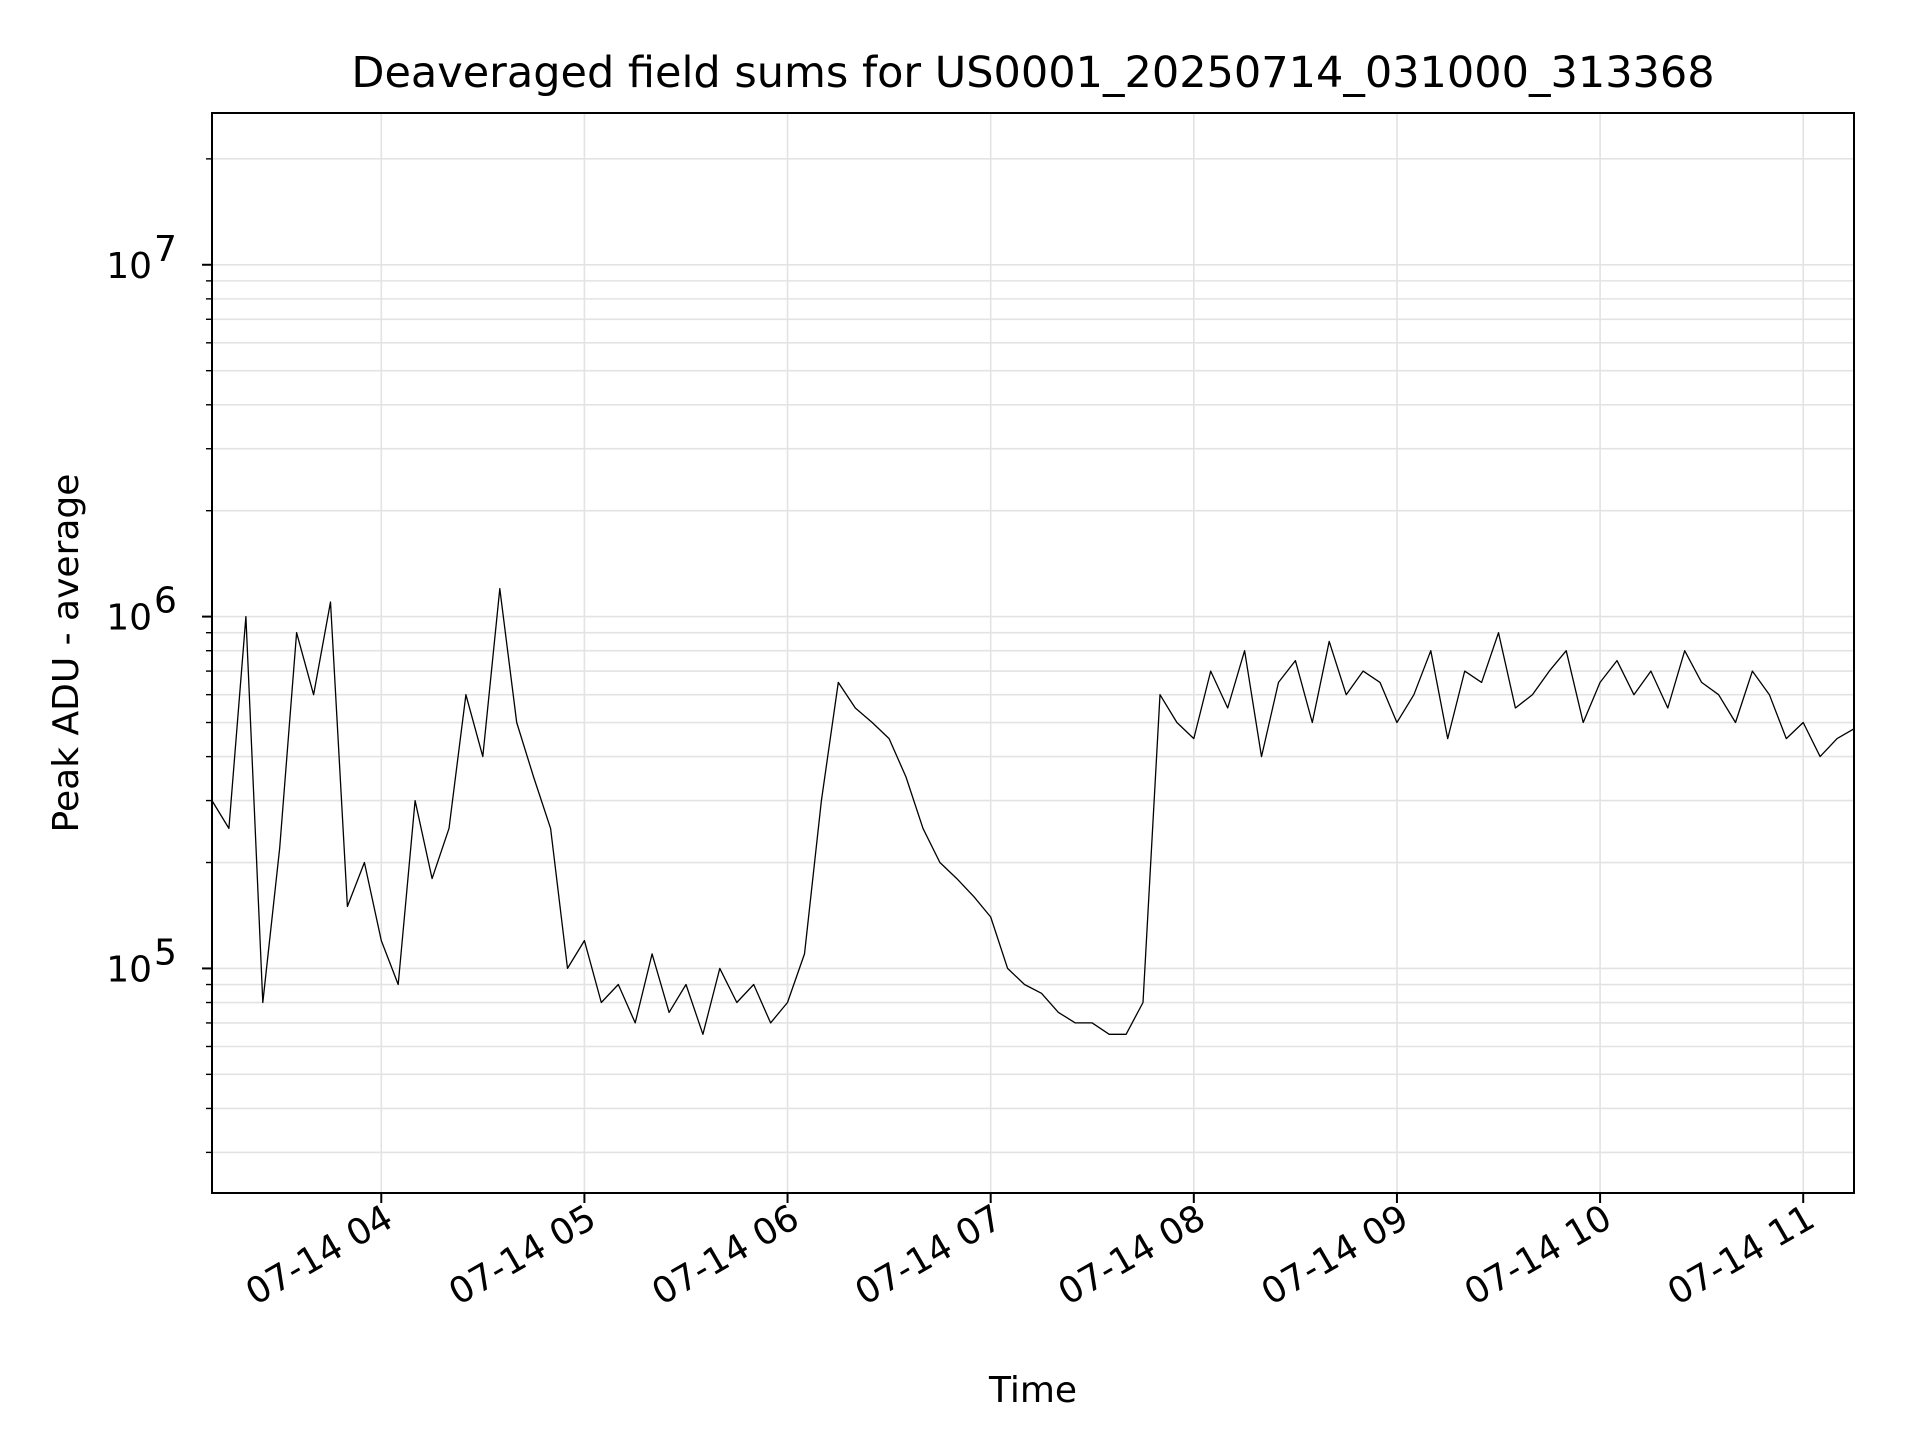 This screenshot has height=1440, width=1920. Describe the element at coordinates (66, 653) in the screenshot. I see `y-axis-label: Peak ADU - average` at that location.